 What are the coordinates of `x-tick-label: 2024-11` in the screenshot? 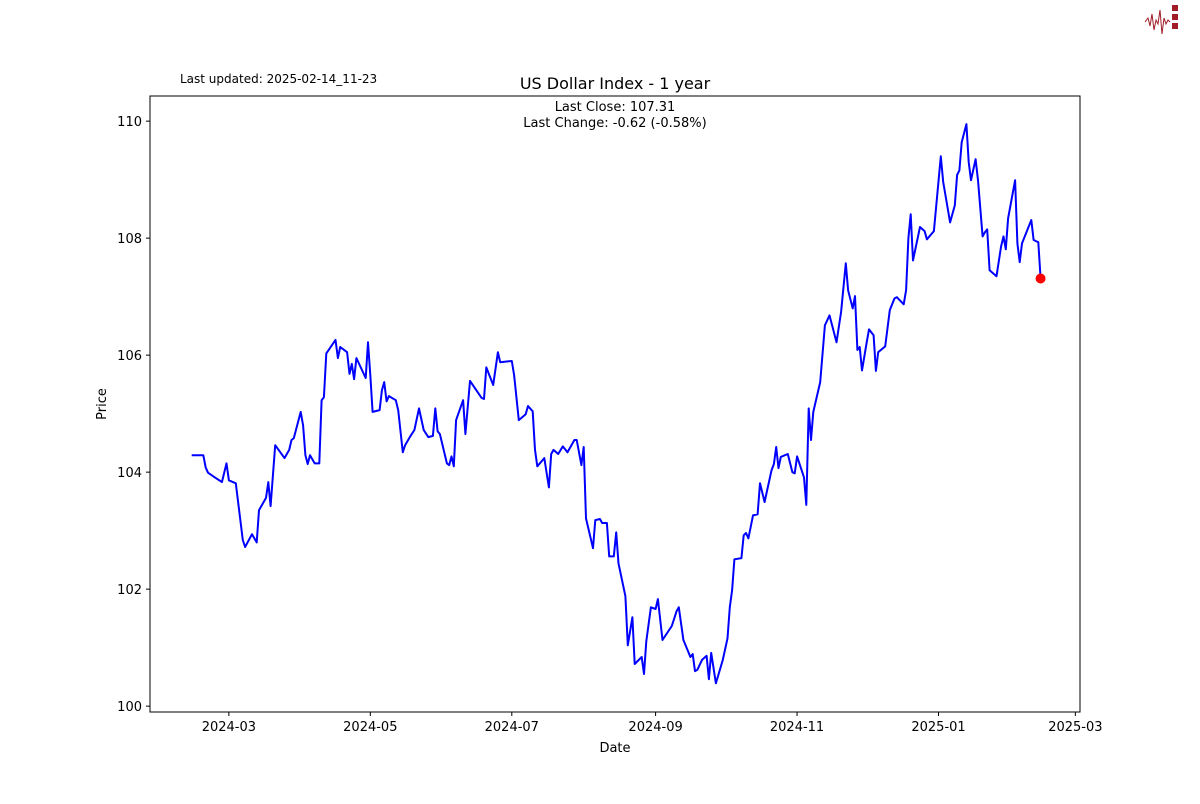 It's located at (797, 727).